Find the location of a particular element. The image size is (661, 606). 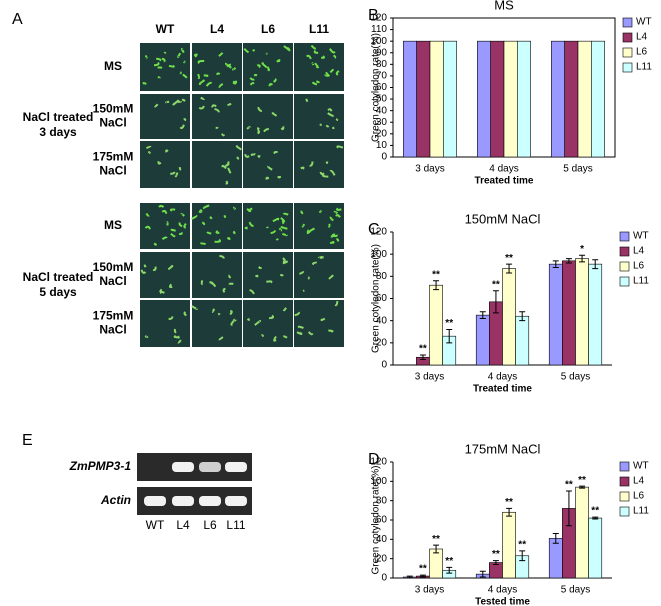

chart-title: 150mM NaCl is located at coordinates (503, 218).